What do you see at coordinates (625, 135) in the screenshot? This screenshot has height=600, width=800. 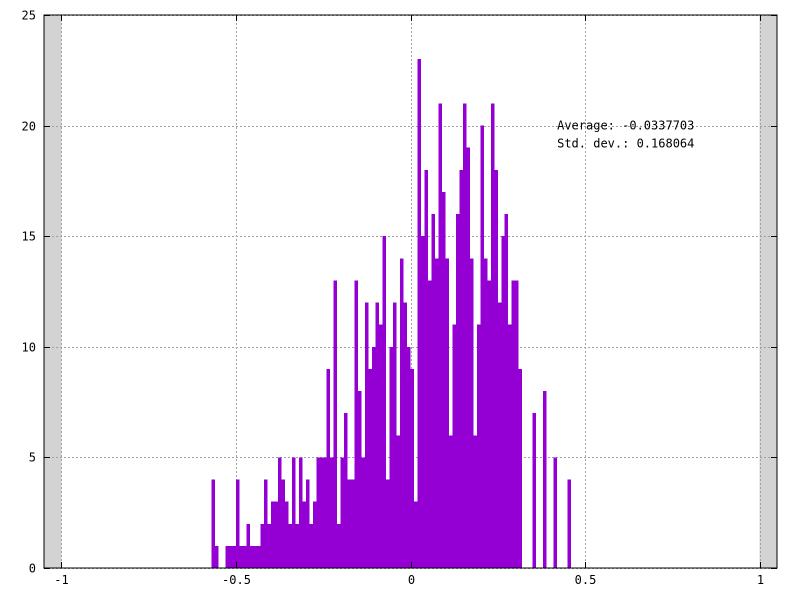 I see `statistics-annotation: Average: -0.0337703 Std. dev.: 0.168064` at bounding box center [625, 135].